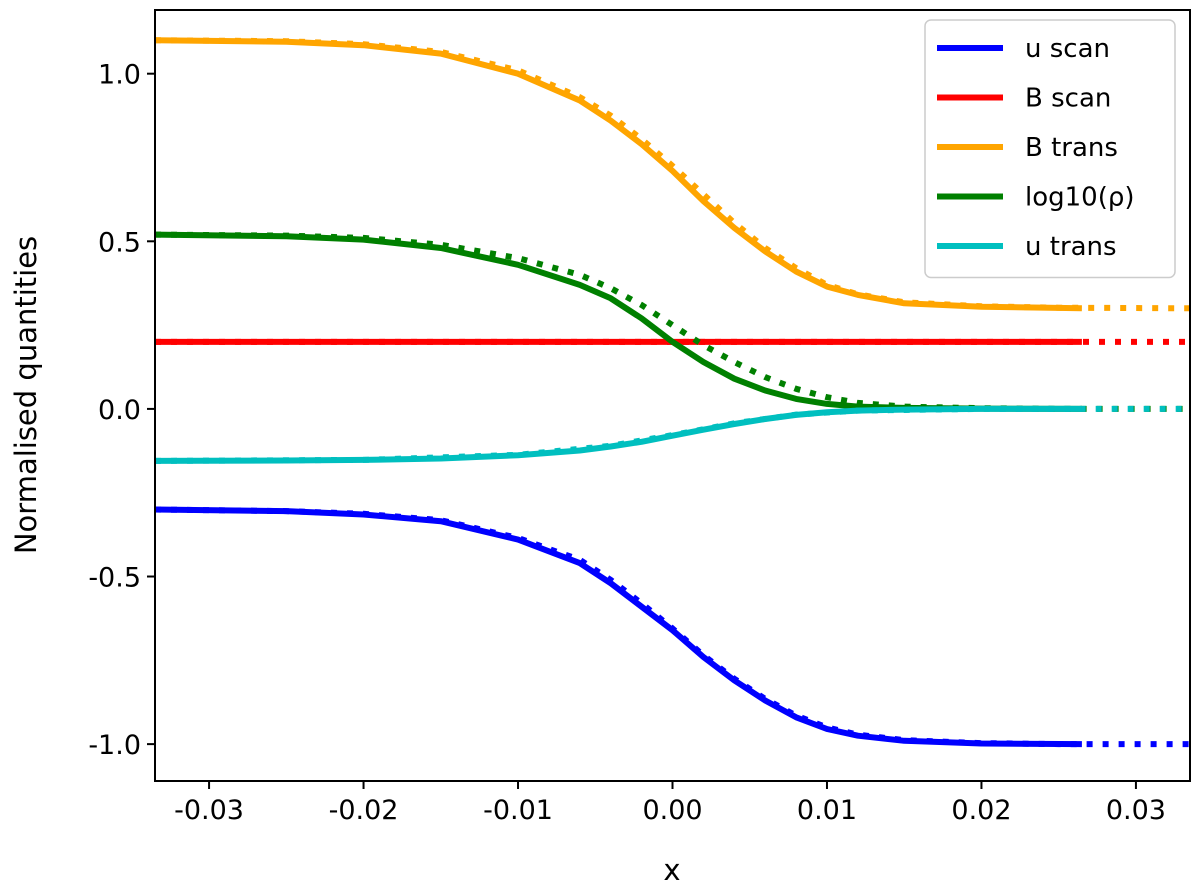  Describe the element at coordinates (364, 810) in the screenshot. I see `x-tick-label: -0.02` at that location.